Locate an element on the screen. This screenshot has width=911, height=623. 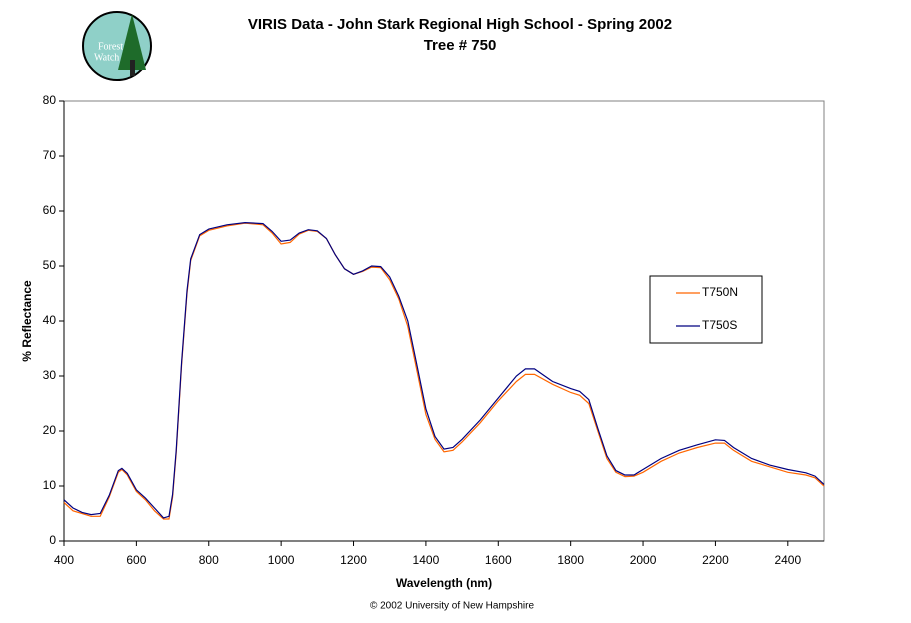
x-tick-label: 600 is located at coordinates (136, 560).